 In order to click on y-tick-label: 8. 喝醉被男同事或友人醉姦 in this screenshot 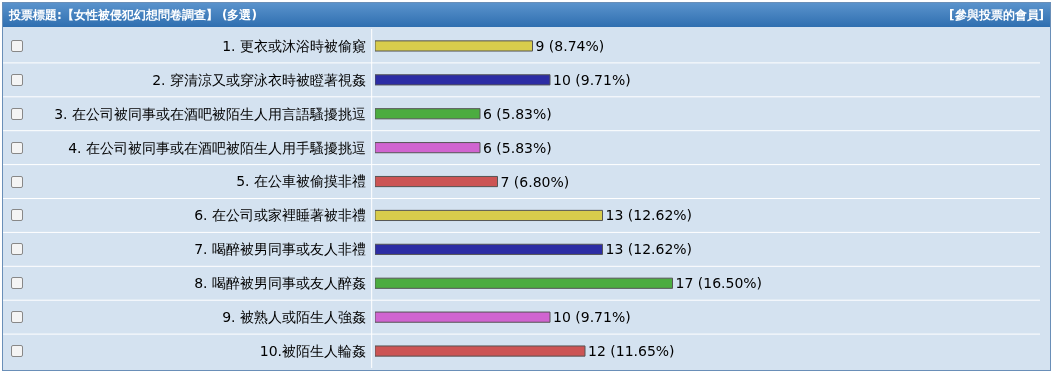, I will do `click(280, 283)`.